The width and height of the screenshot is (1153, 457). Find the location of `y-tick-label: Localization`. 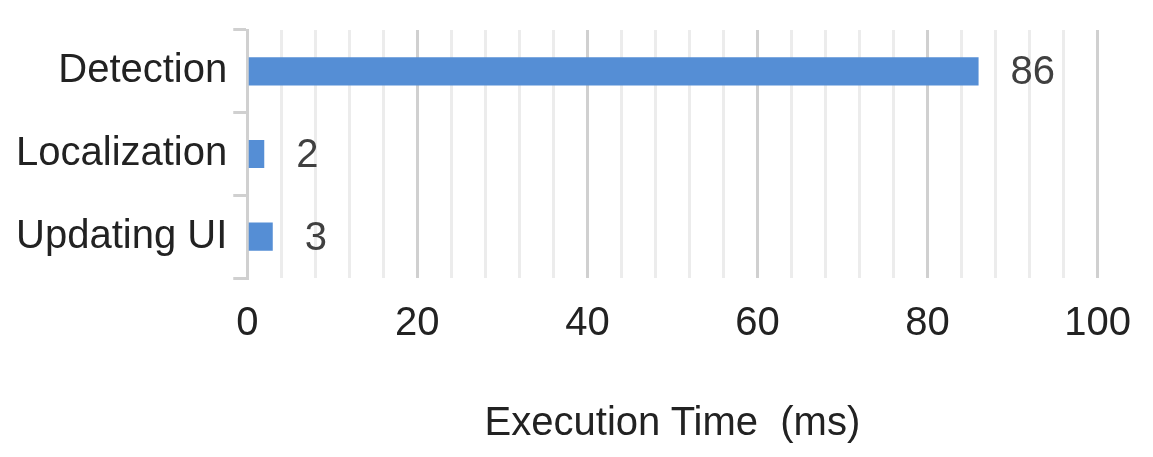

y-tick-label: Localization is located at coordinates (122, 151).